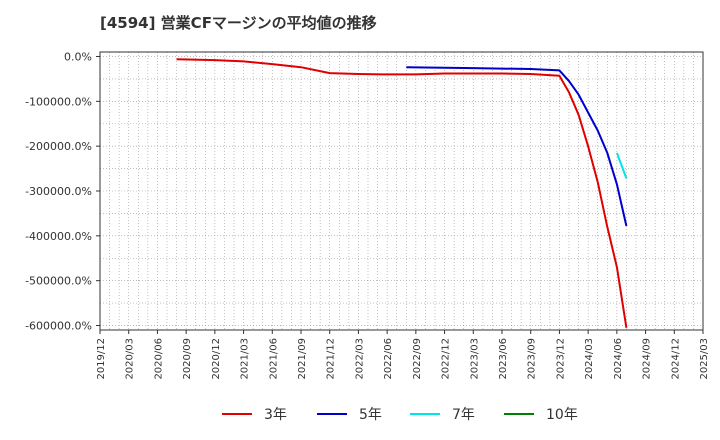  What do you see at coordinates (562, 415) in the screenshot?
I see `legend-label: 10年` at bounding box center [562, 415].